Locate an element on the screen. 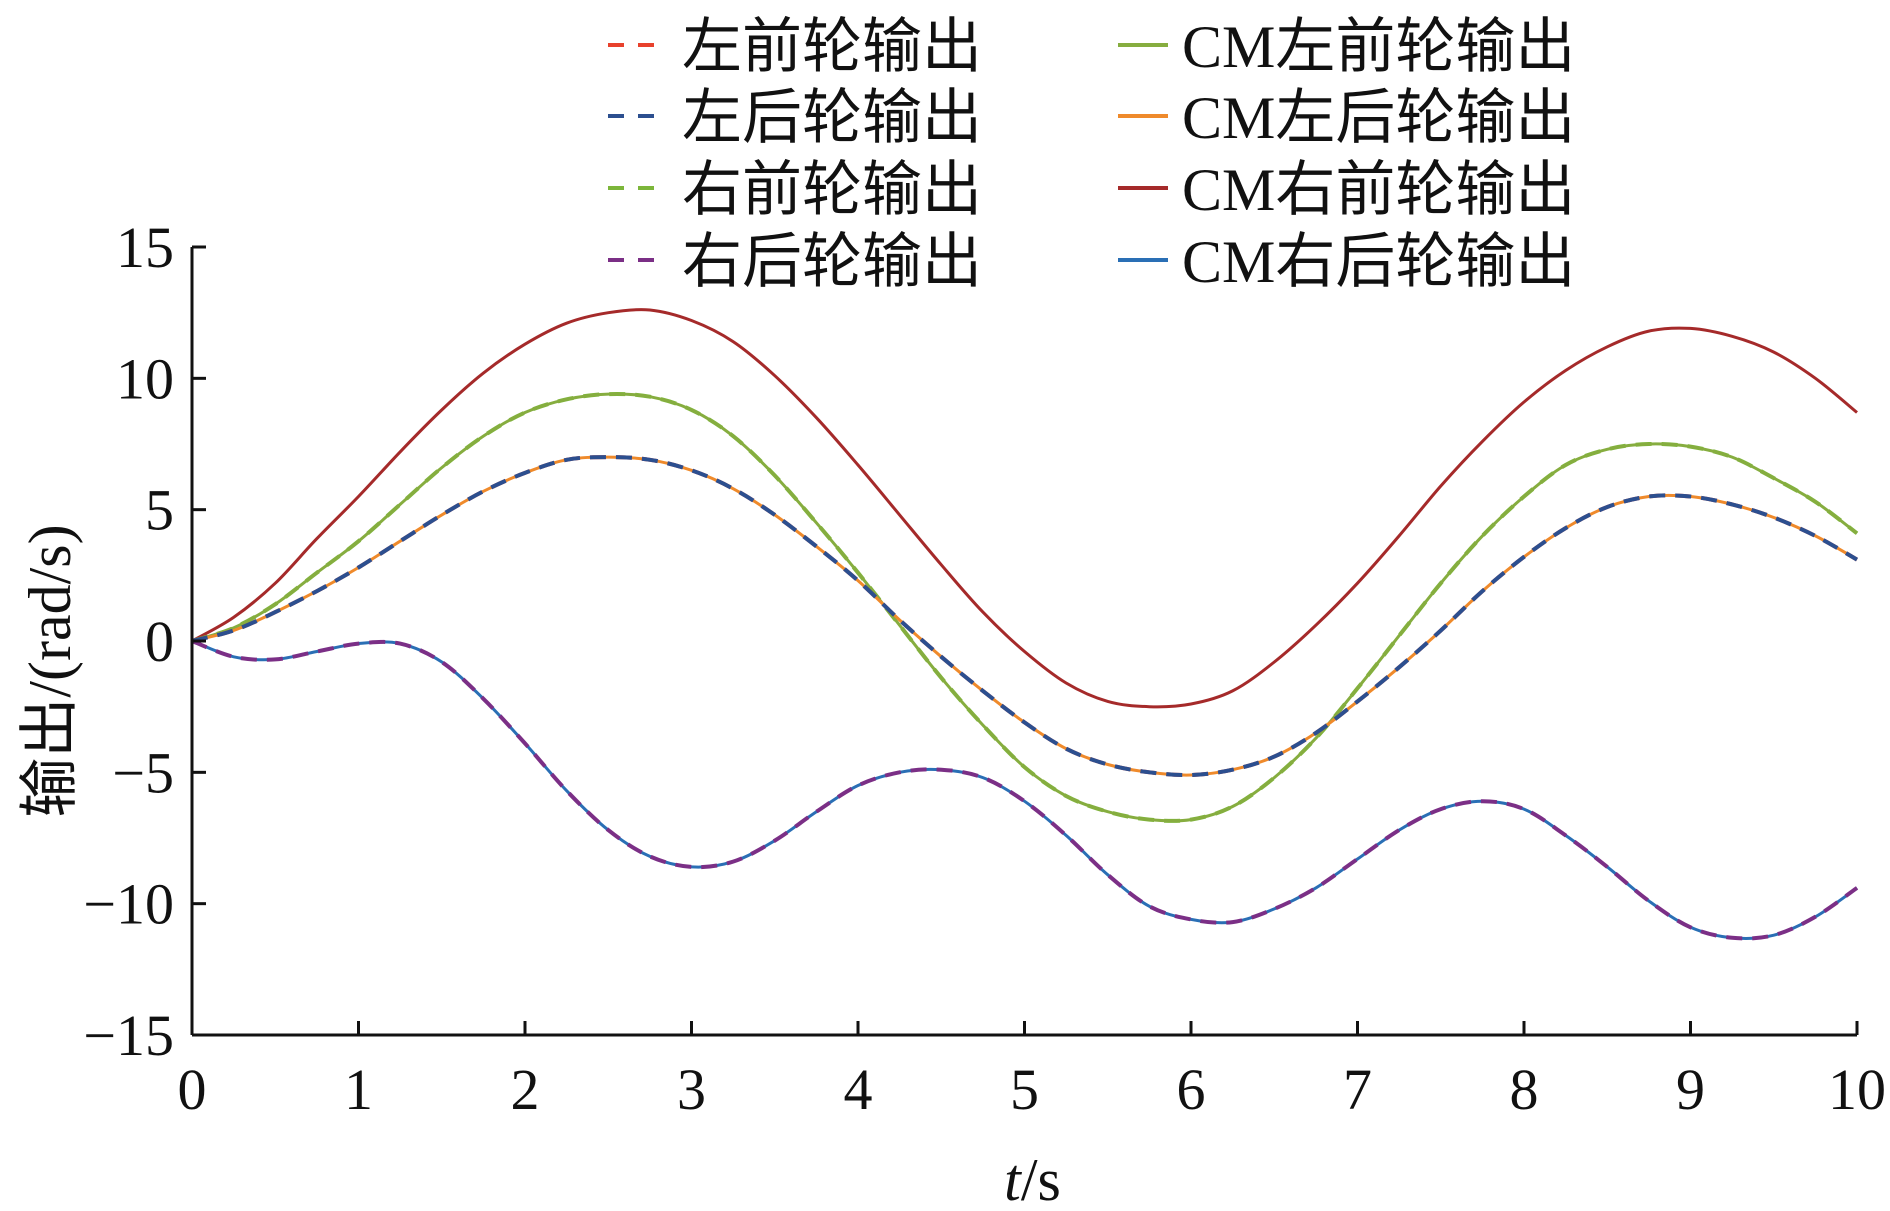 This screenshot has width=1890, height=1211. legend-label: CM右前轮输出 is located at coordinates (1378, 190).